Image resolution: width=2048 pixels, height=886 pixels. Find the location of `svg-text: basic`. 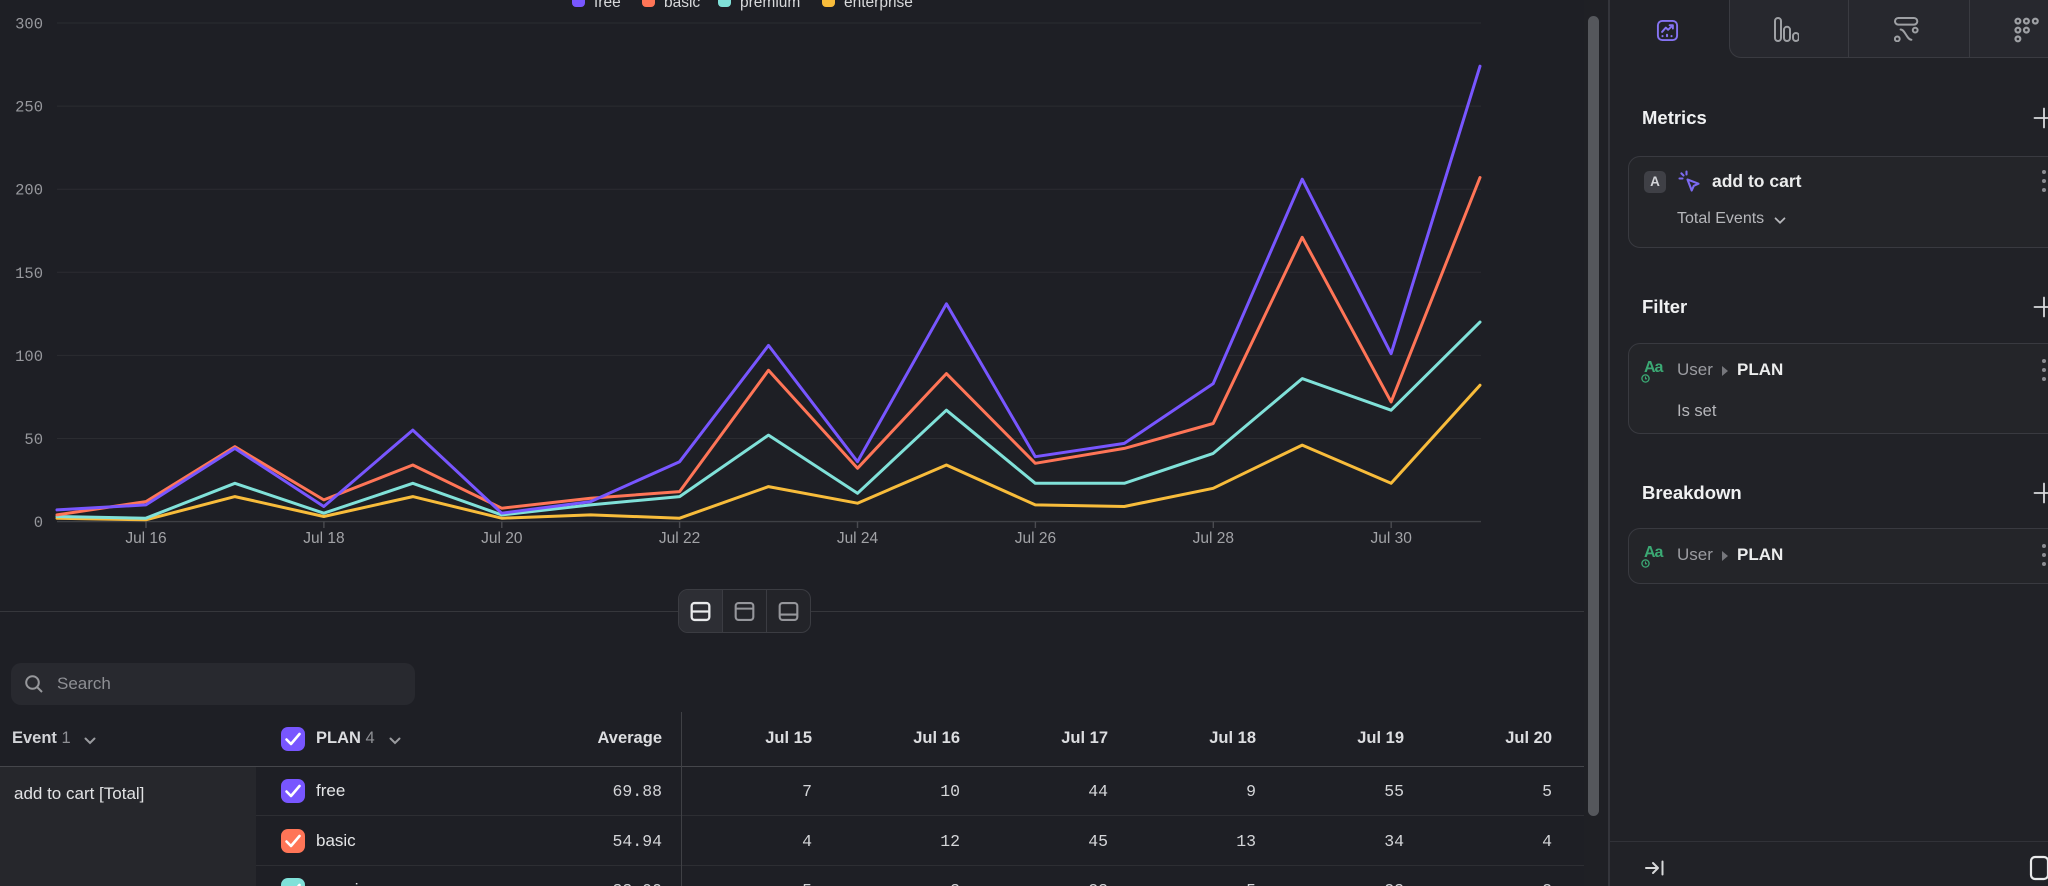

svg-text: basic is located at coordinates (682, 5).